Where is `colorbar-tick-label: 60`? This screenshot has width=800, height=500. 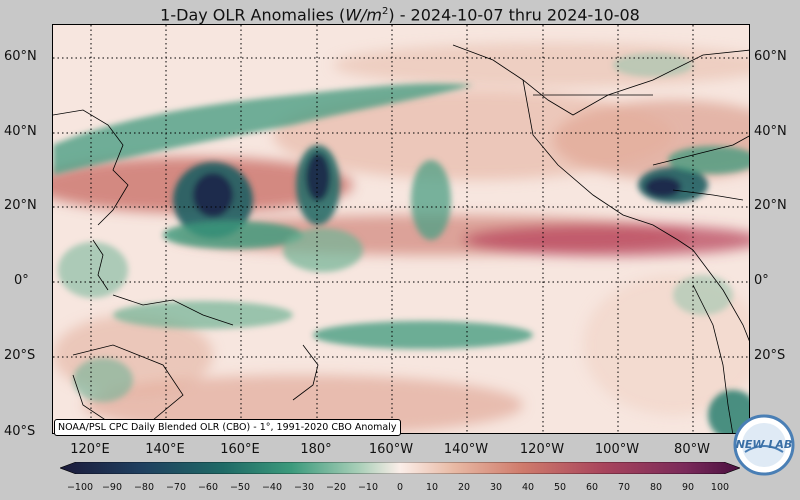
colorbar-tick-label: 60 is located at coordinates (592, 487).